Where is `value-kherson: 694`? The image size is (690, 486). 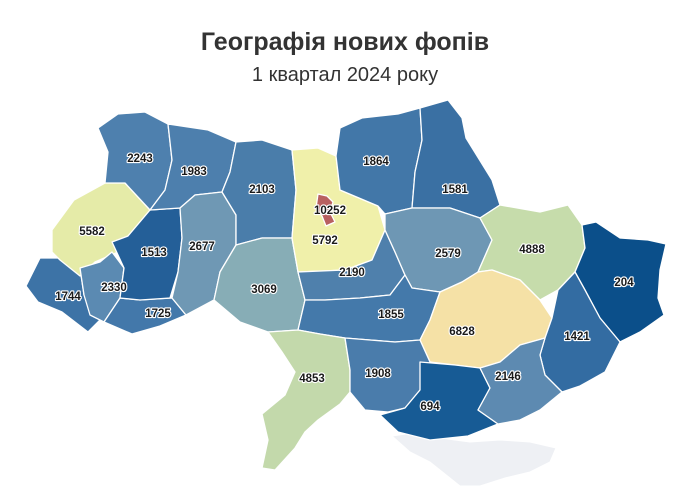 value-kherson: 694 is located at coordinates (430, 407).